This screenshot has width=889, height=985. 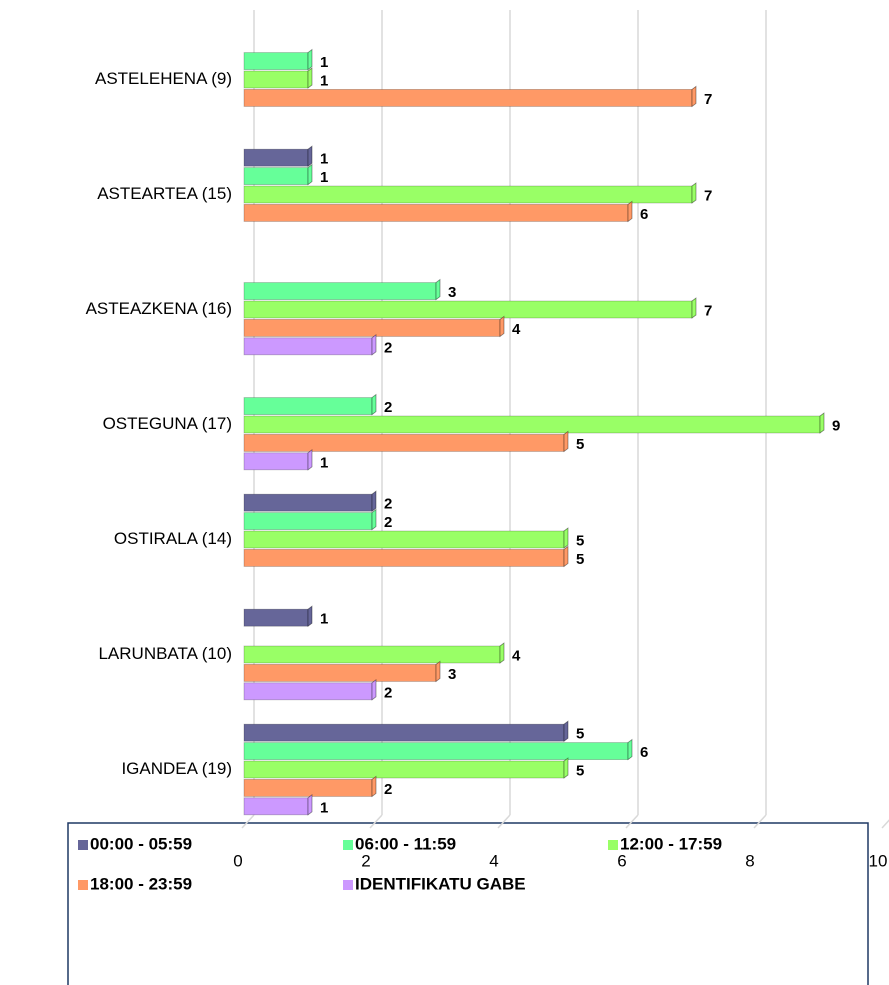 I want to click on legend-label: 18:00 - 23:59, so click(x=141, y=883).